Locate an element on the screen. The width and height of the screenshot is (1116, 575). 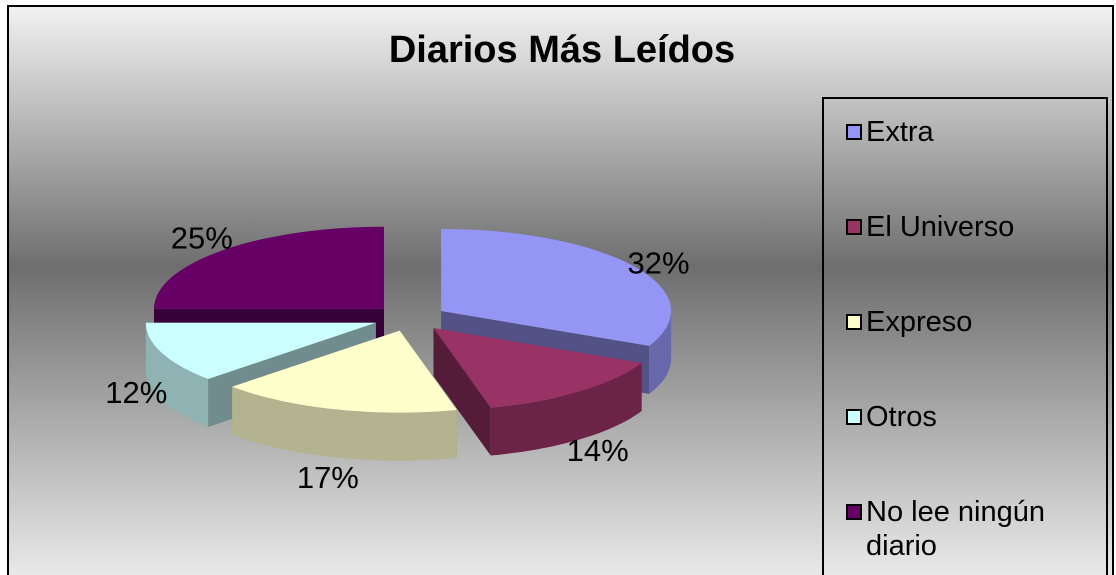
legend-item: Expreso is located at coordinates (971, 322).